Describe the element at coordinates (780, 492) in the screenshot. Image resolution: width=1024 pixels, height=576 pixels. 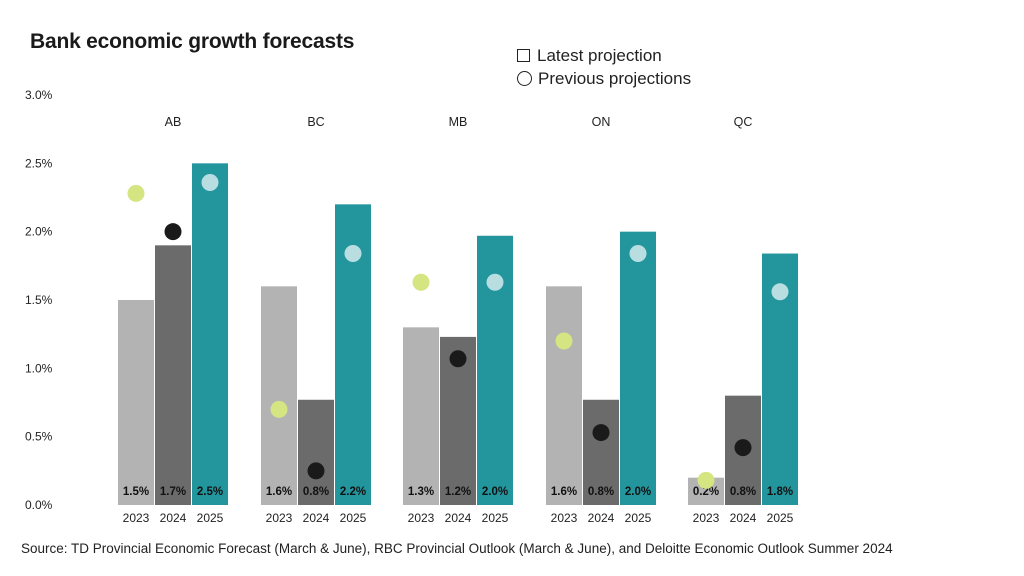
I see `data-label: 1.8%` at that location.